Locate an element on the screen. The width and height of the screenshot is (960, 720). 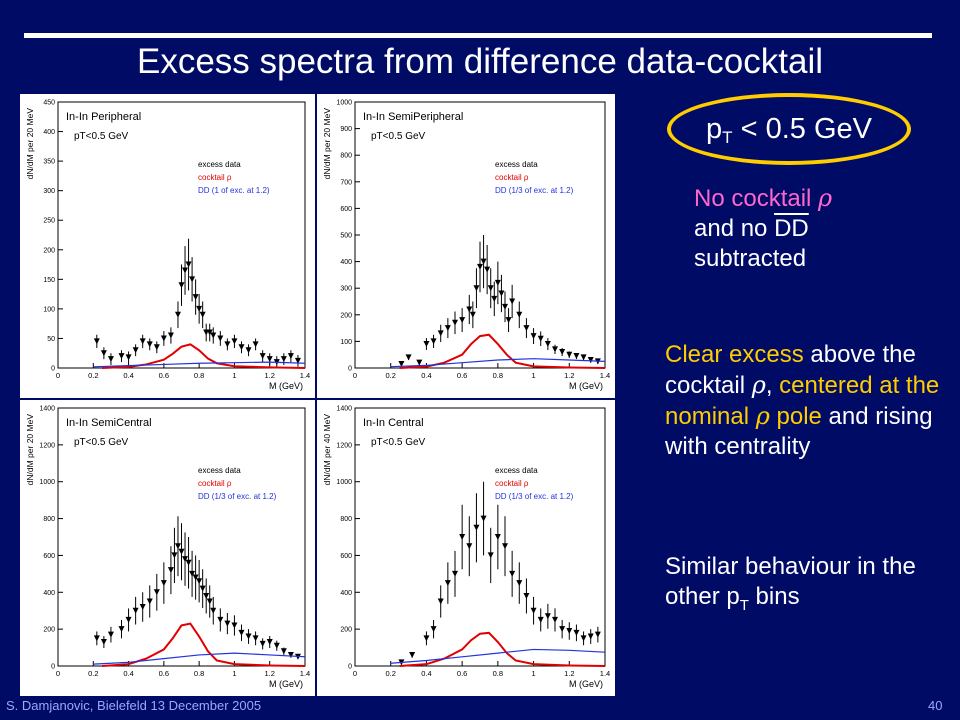
y-axis-label: dN/dM per 20 MeV is located at coordinates (30, 144).